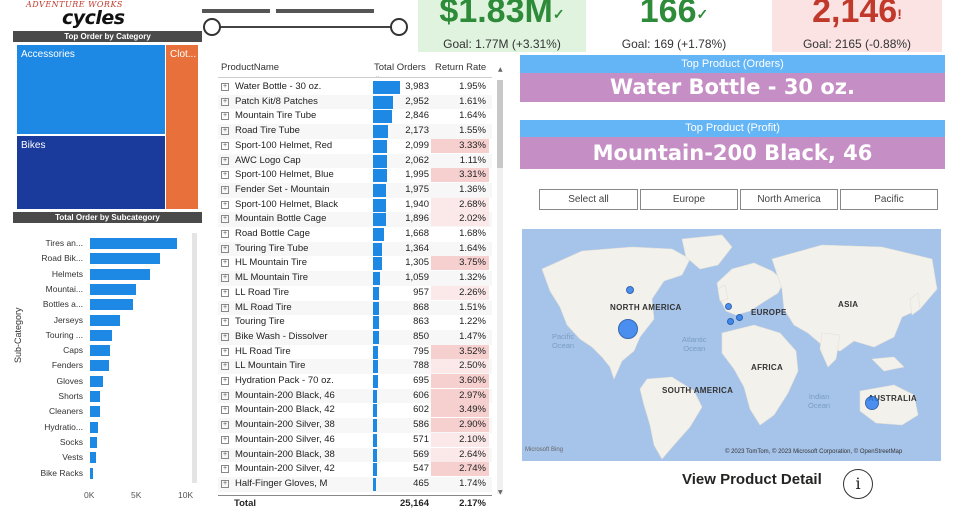  What do you see at coordinates (91, 89) in the screenshot?
I see `treemap-tile-accessories: Accessories` at bounding box center [91, 89].